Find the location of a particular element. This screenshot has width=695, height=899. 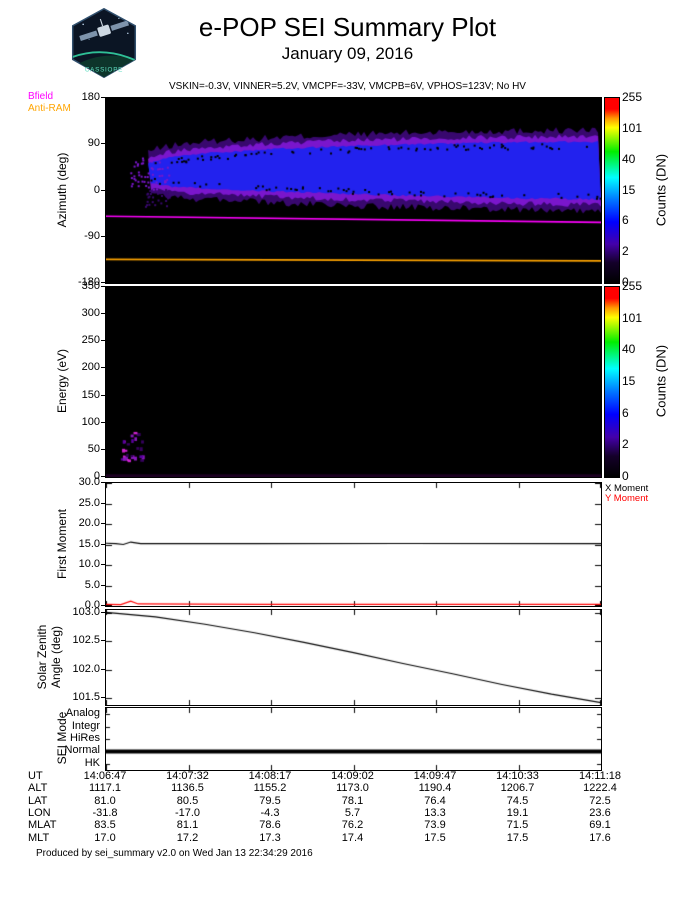

colorbar-tick-label: 6 is located at coordinates (625, 220).